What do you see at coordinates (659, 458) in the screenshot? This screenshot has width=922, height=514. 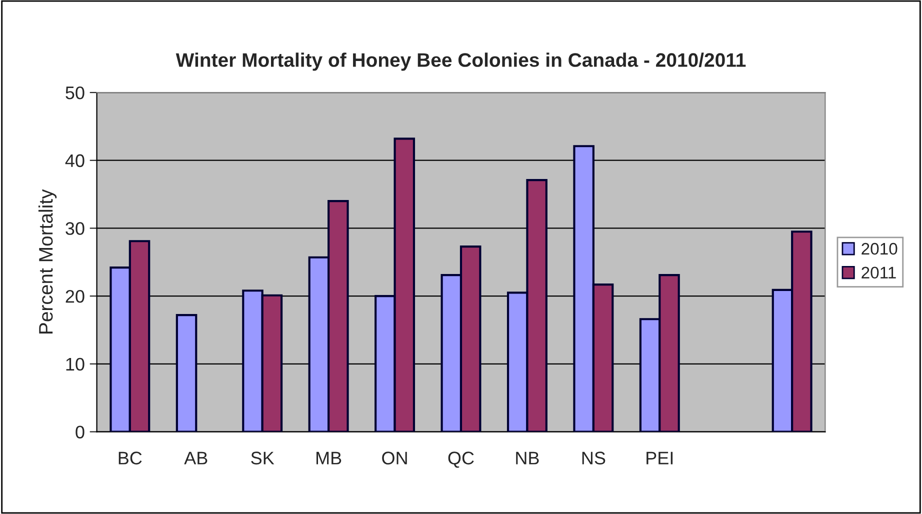 I see `x-tick-label: PEI` at bounding box center [659, 458].